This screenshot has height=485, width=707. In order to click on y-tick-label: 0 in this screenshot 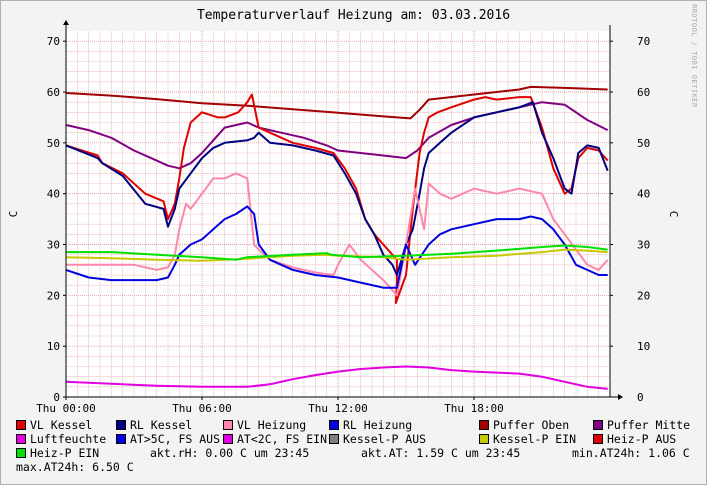, I will do `click(56, 397)`.